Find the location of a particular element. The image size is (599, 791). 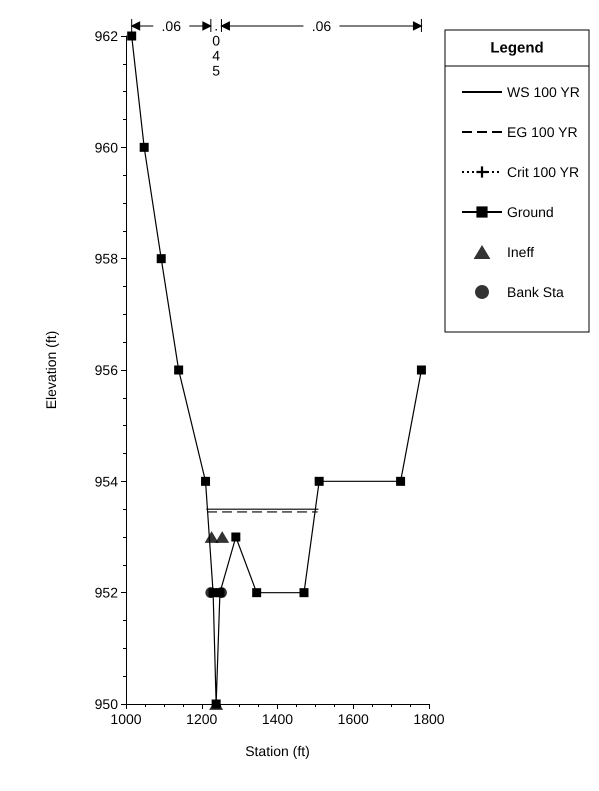

y-tick-label: 958 is located at coordinates (106, 258).